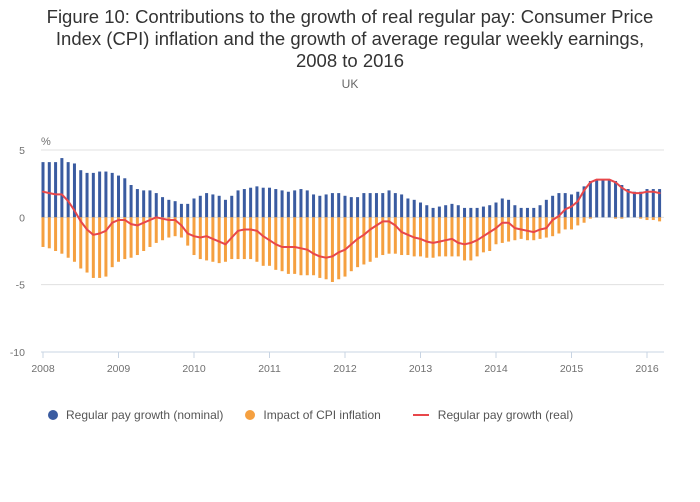  What do you see at coordinates (313, 415) in the screenshot?
I see `legend-item-cpi: Impact of CPI inflation` at bounding box center [313, 415].